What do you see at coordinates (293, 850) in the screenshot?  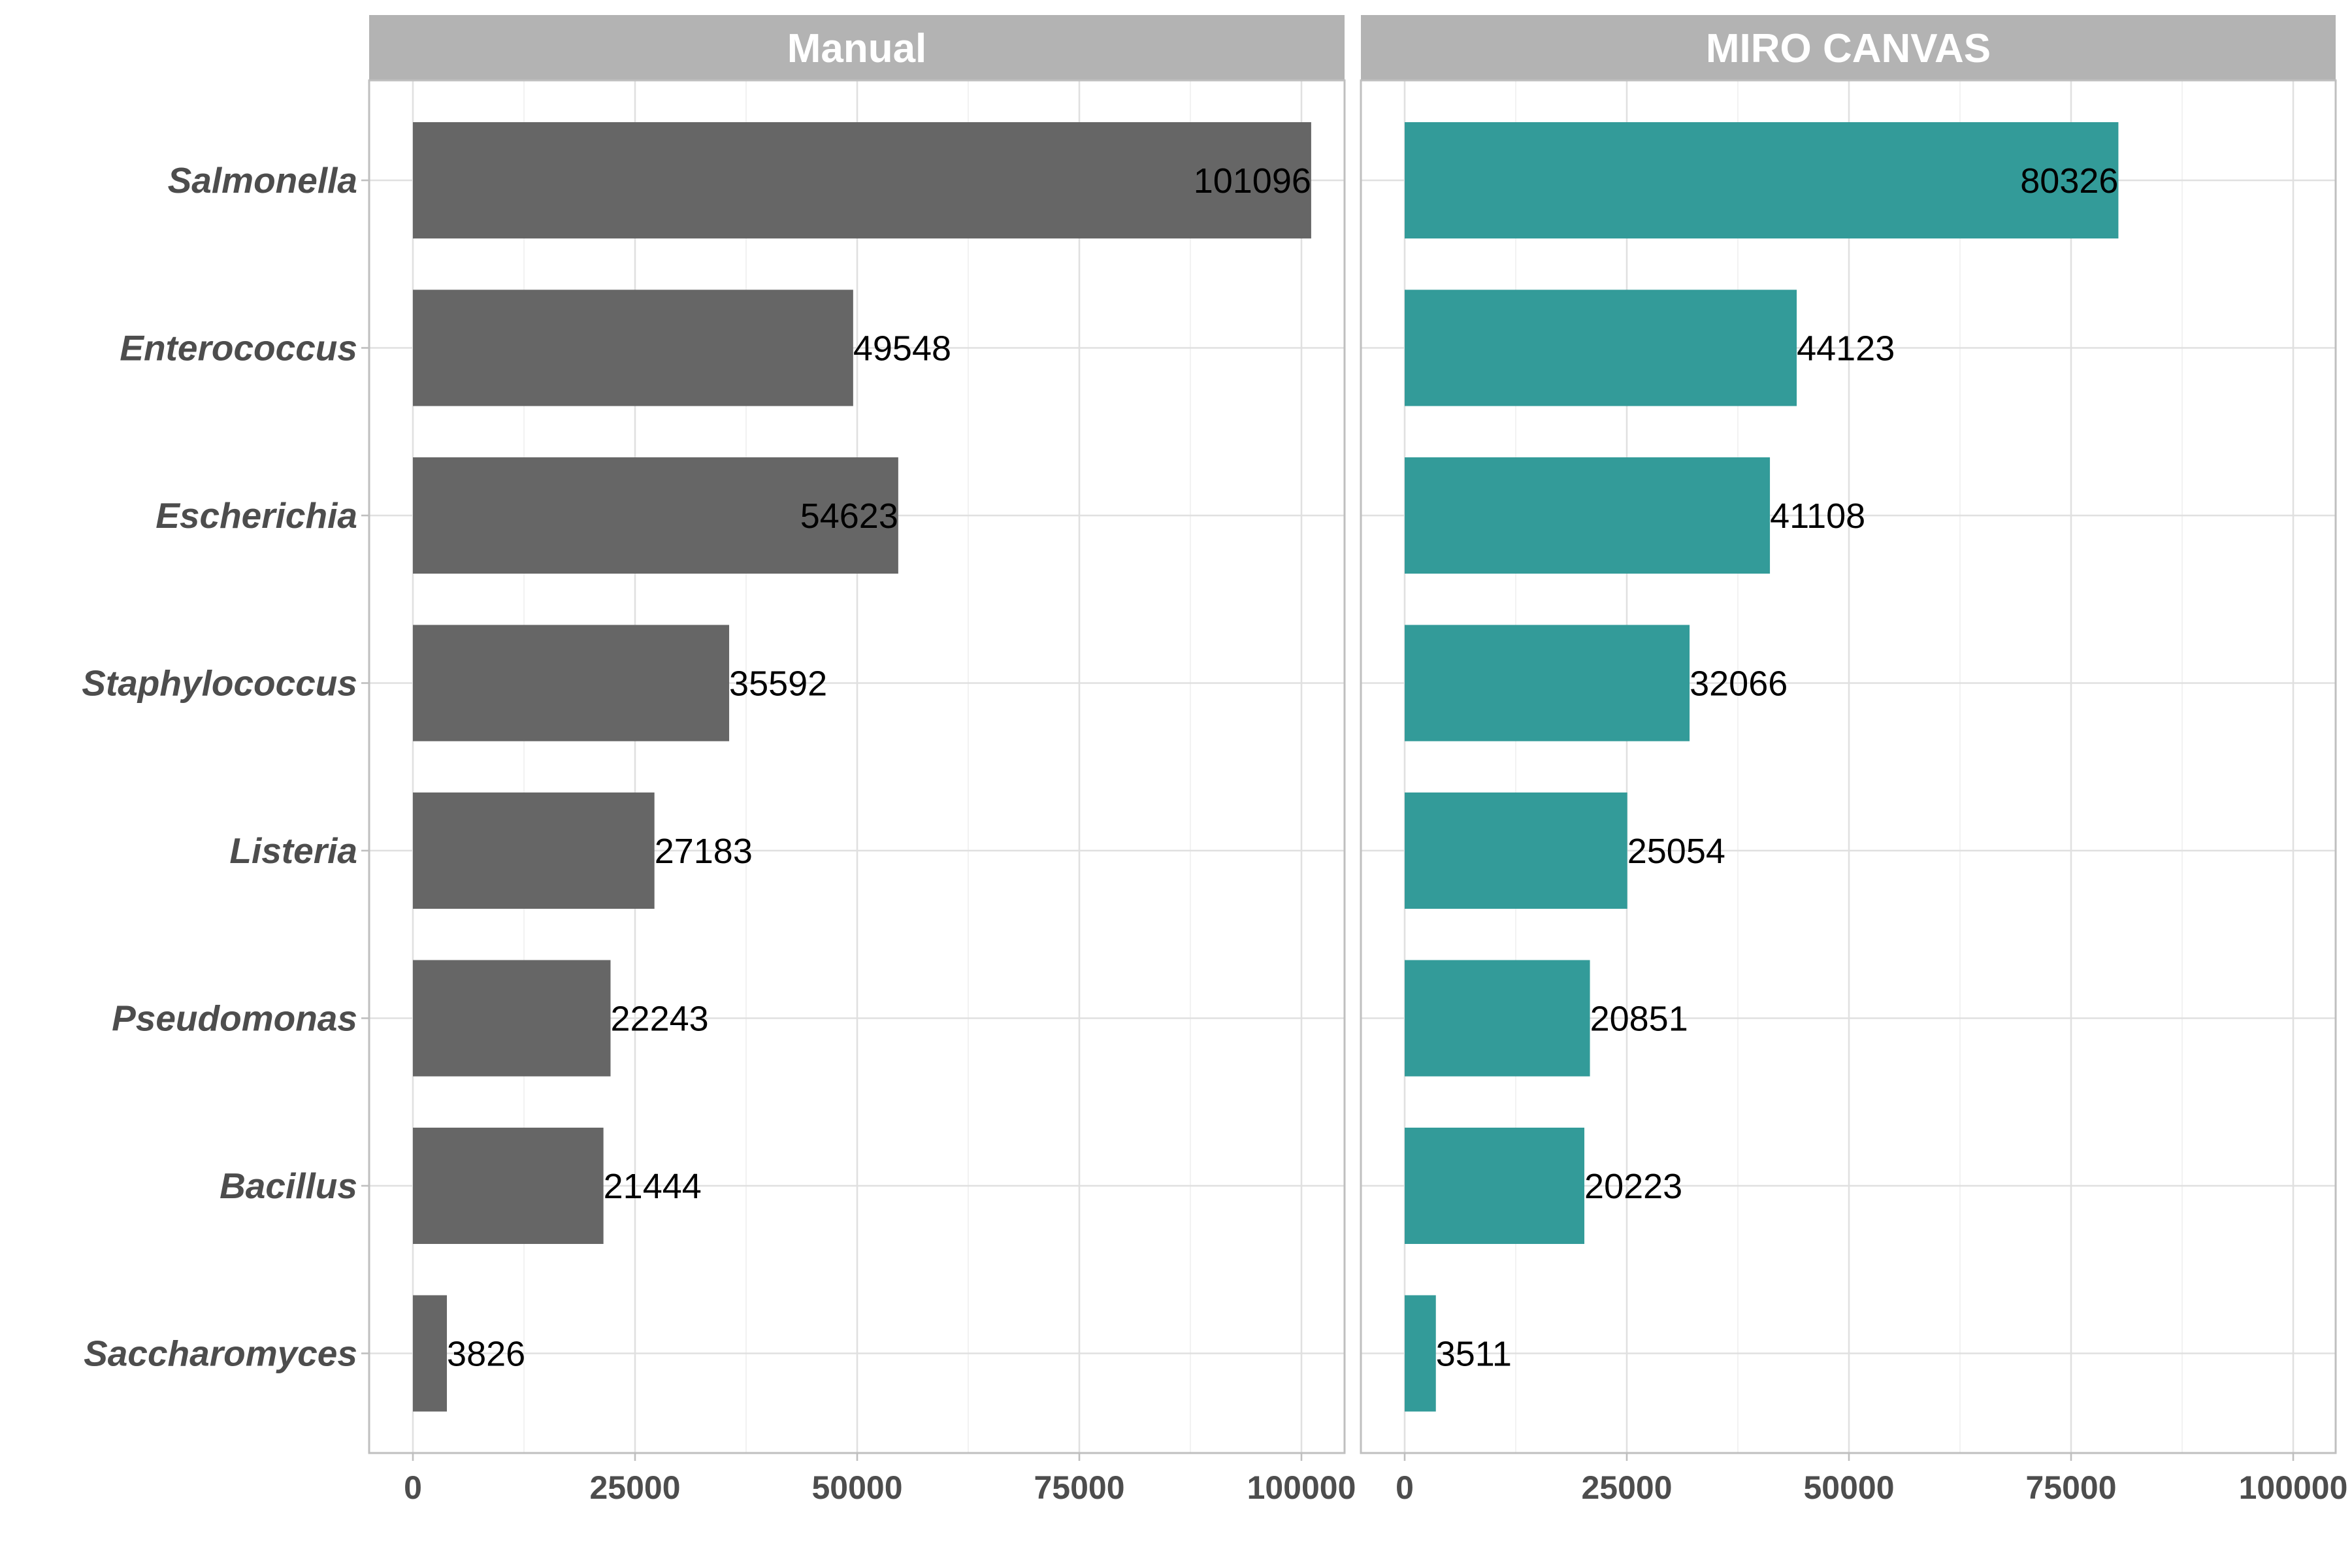 I see `category-label-listeria: Listeria` at bounding box center [293, 850].